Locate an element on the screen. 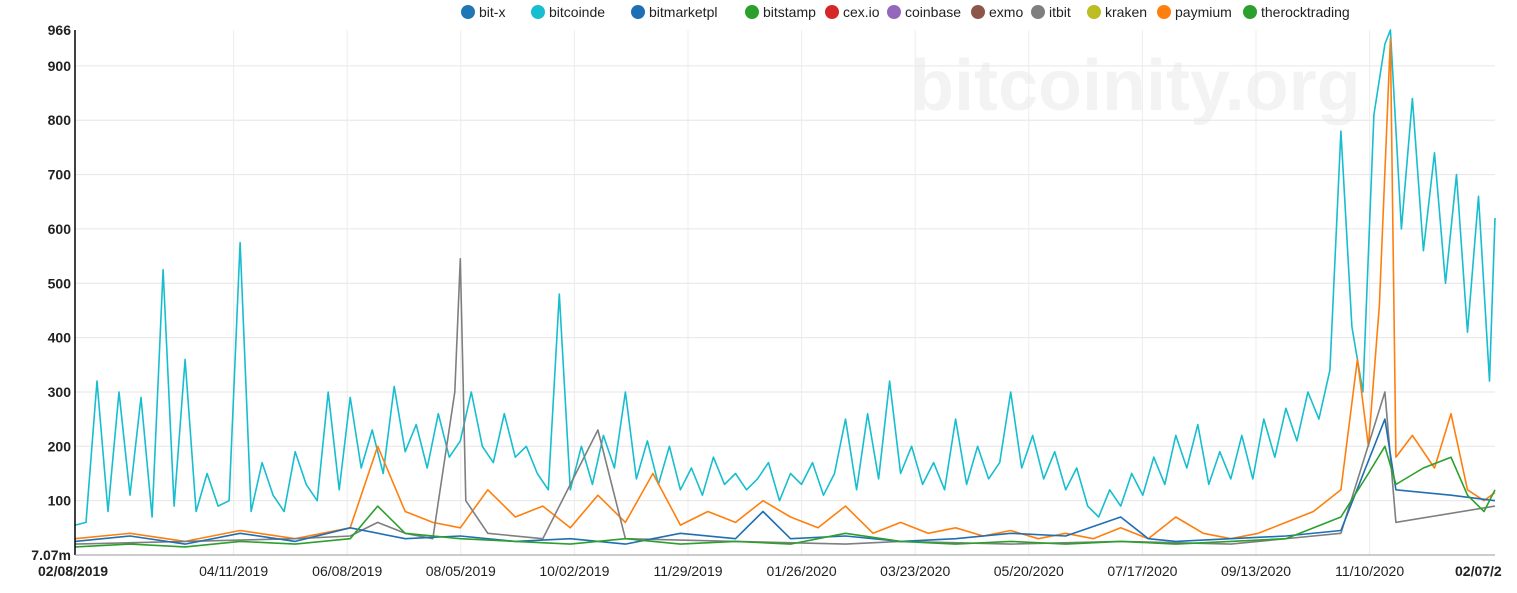 The width and height of the screenshot is (1517, 593). y-tick-label: 200 is located at coordinates (60, 446).